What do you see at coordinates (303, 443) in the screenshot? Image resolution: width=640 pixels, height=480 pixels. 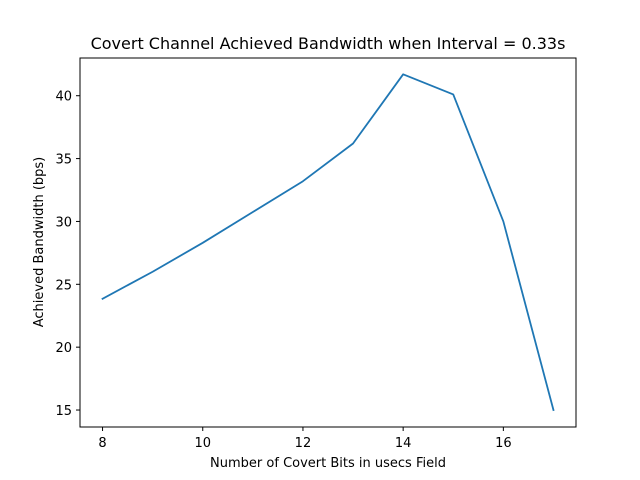 I see `x-tick-label: 12` at bounding box center [303, 443].